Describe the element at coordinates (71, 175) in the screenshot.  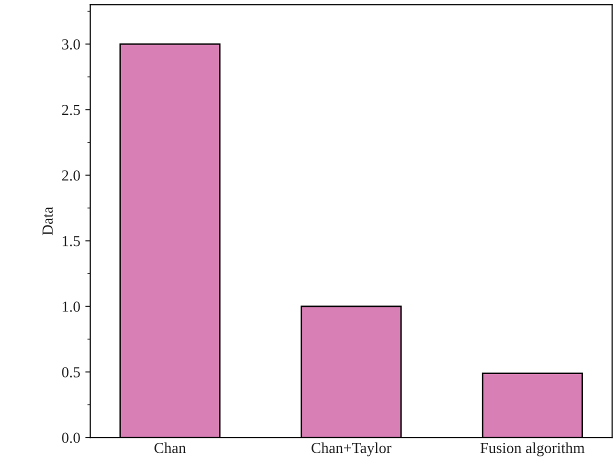
I see `y-tick-label: 2.0` at that location.